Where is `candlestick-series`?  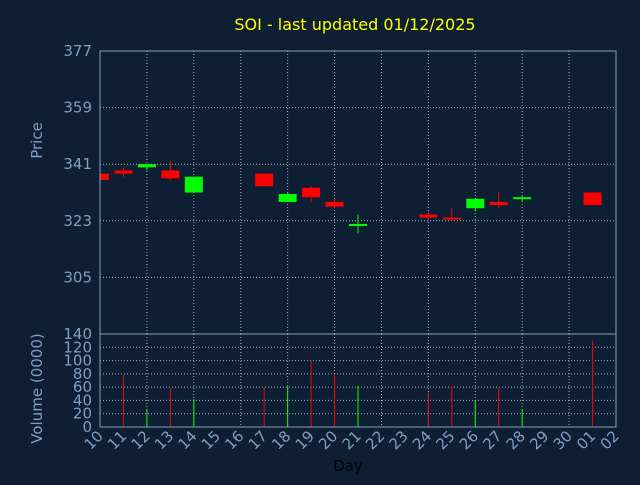 candlestick-series is located at coordinates (350, 197).